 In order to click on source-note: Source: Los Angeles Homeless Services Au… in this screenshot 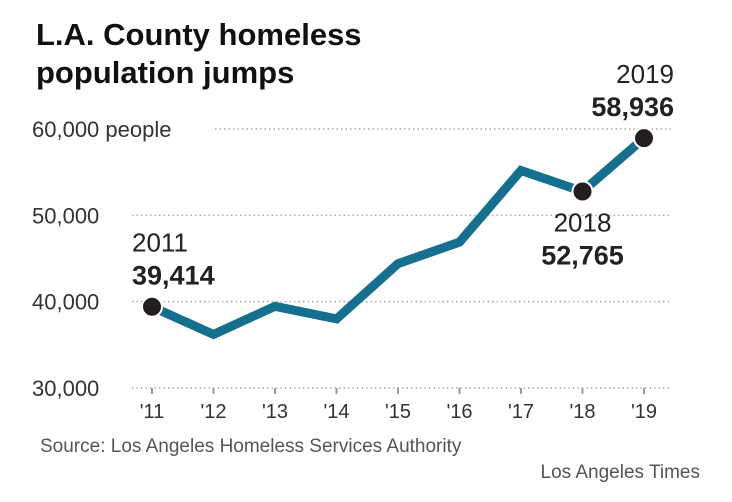, I will do `click(251, 446)`.